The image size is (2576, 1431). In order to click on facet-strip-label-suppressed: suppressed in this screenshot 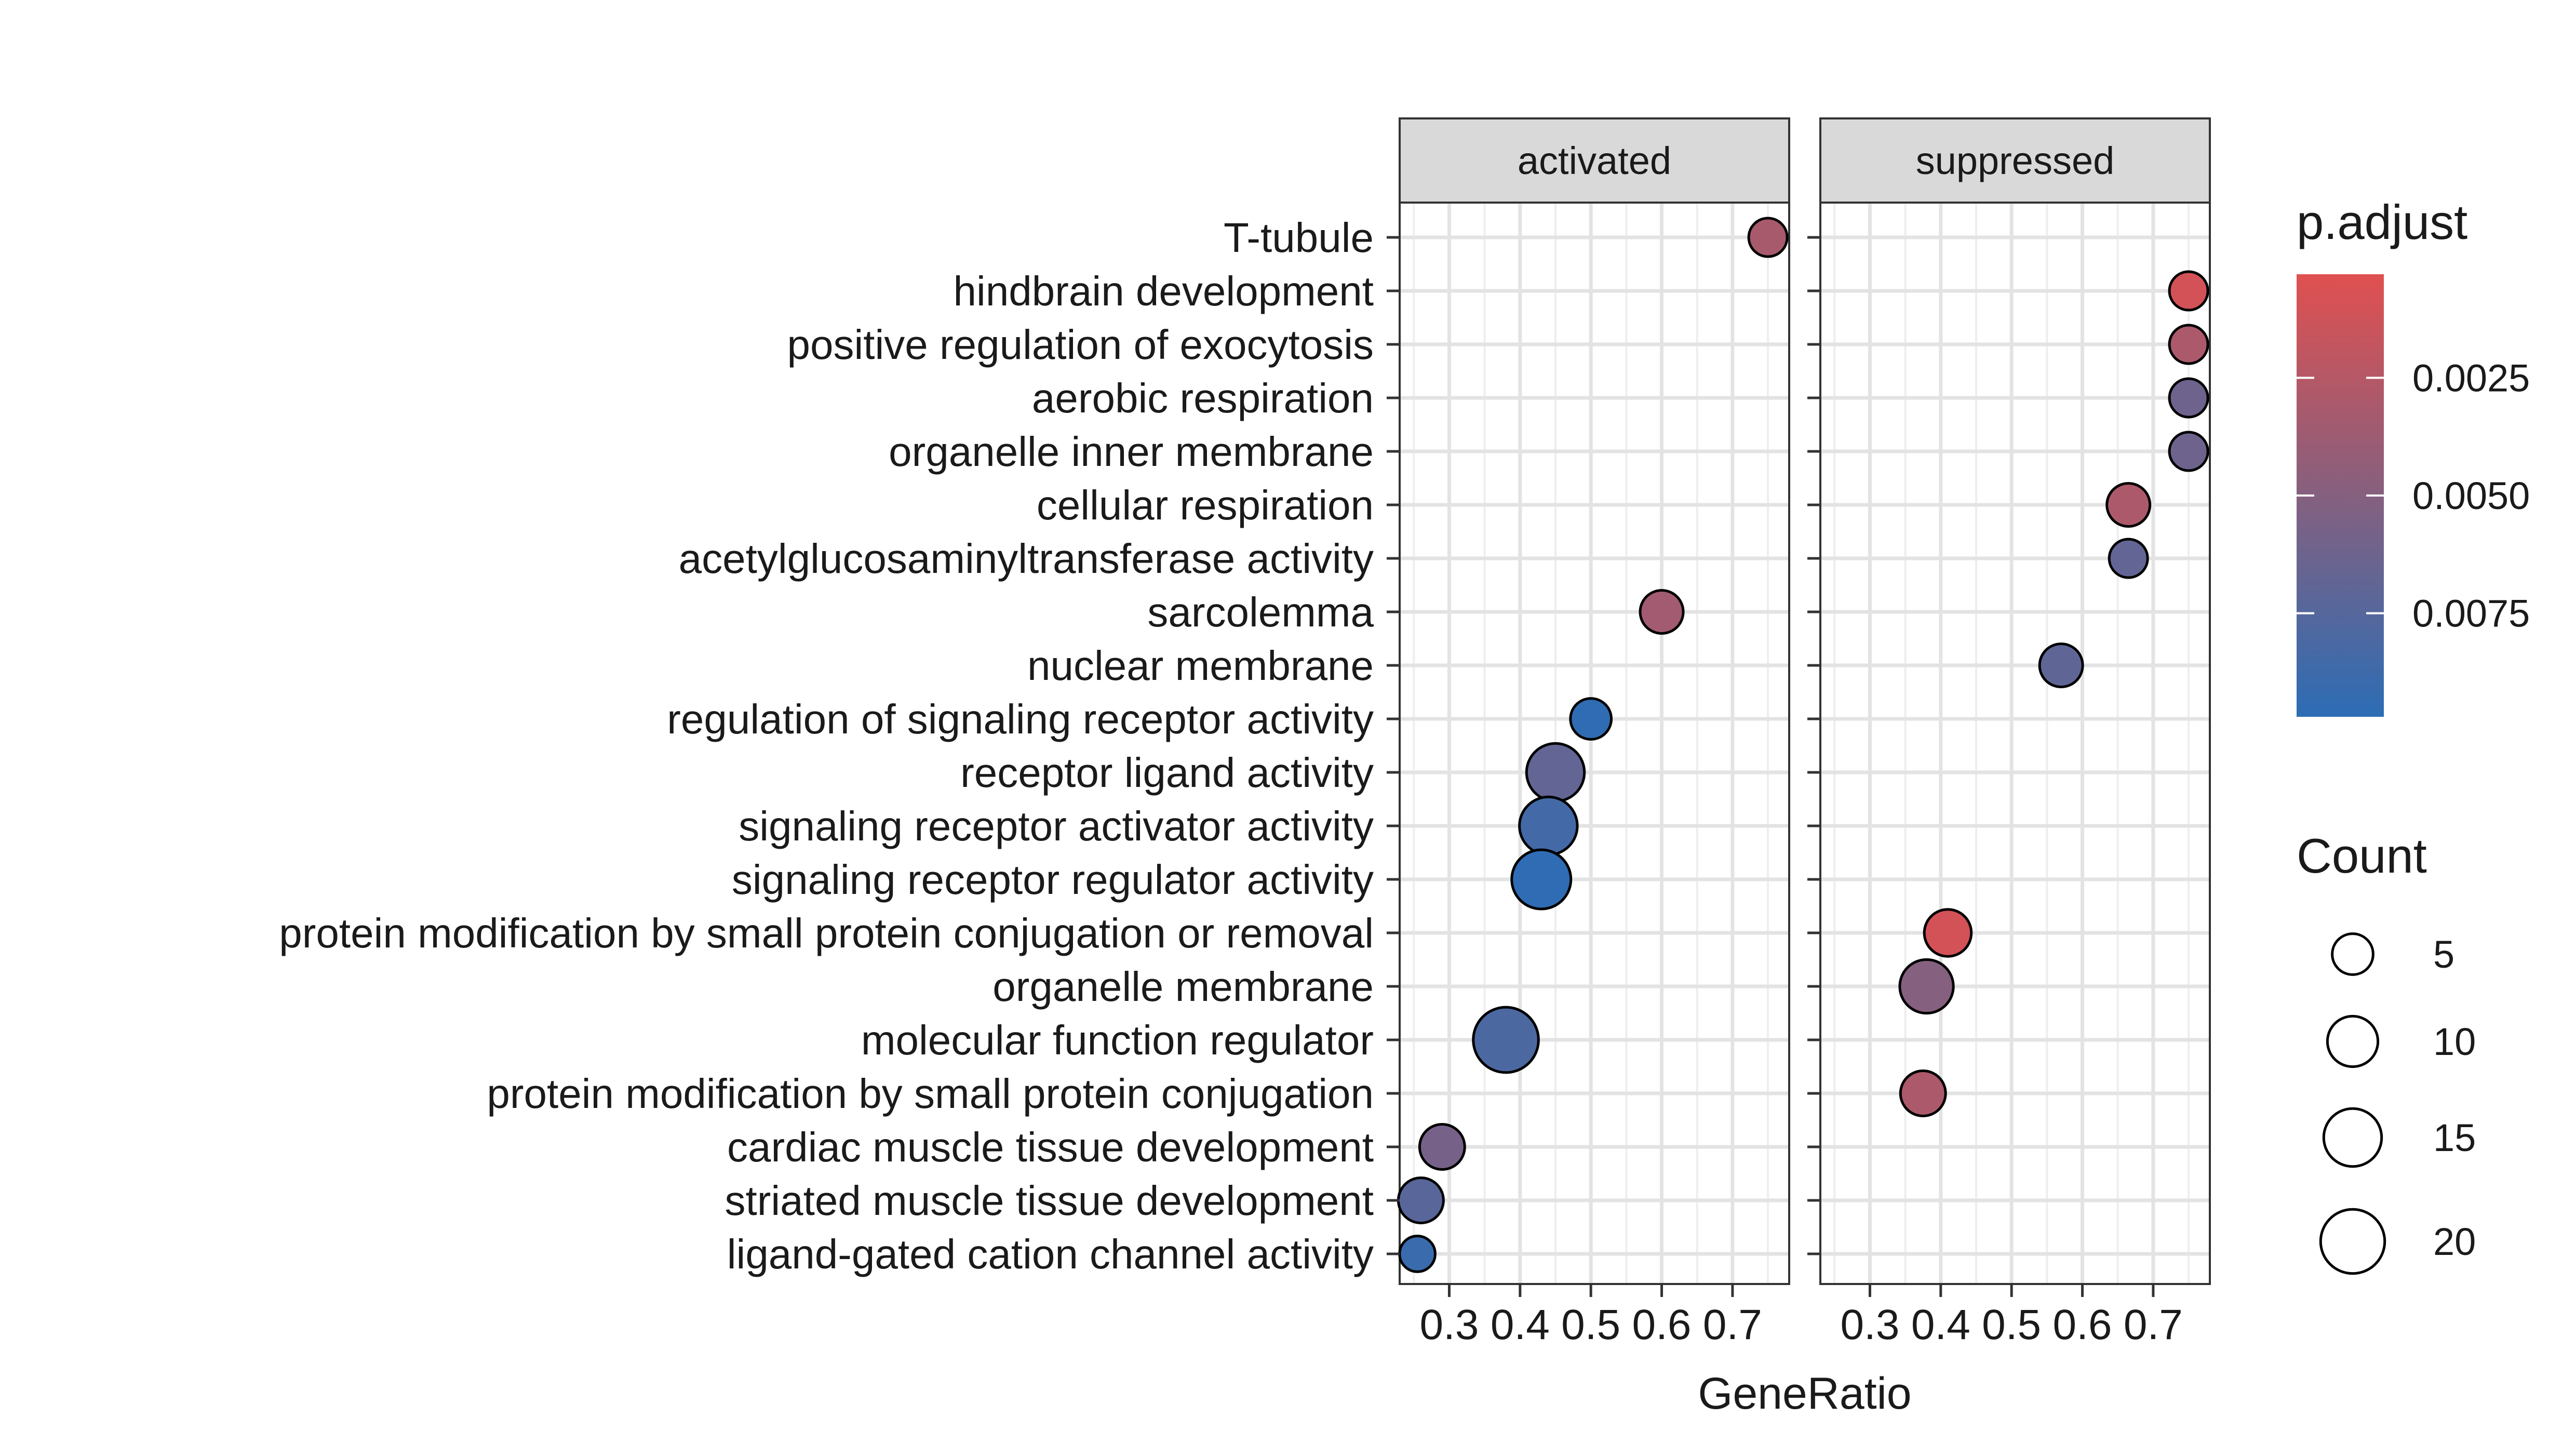, I will do `click(2016, 160)`.